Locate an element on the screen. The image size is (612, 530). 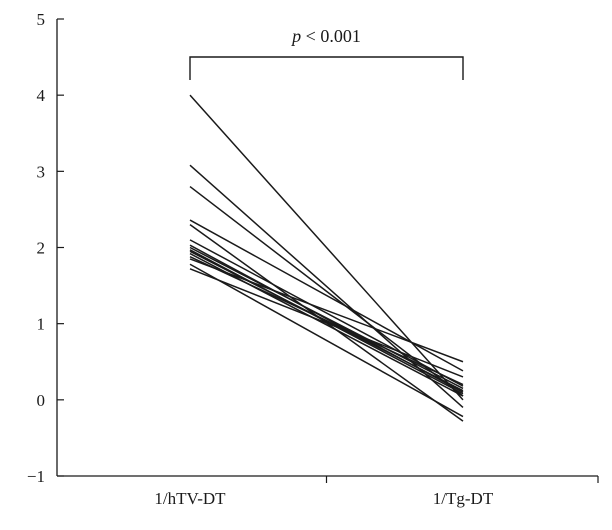
x-ticks: 1/hTV-DT 1/Tg-DT is located at coordinates (376, 492).